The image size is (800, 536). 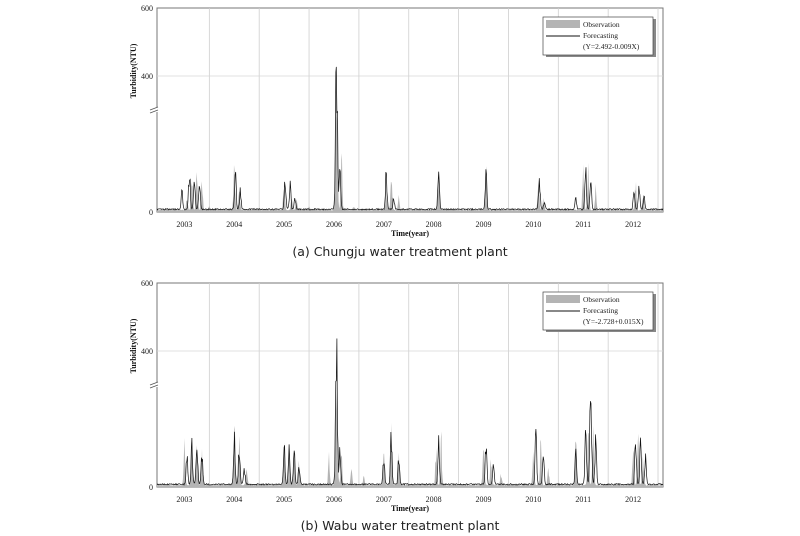 What do you see at coordinates (400, 251) in the screenshot?
I see `caption-chungju: (a) Chungju water treatment plant` at bounding box center [400, 251].